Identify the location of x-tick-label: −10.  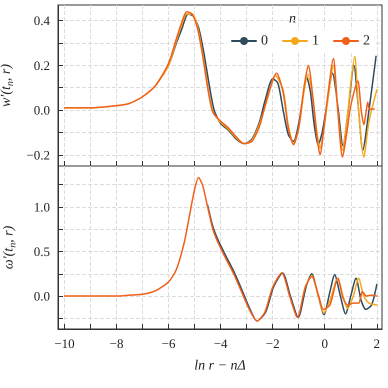
(64, 343).